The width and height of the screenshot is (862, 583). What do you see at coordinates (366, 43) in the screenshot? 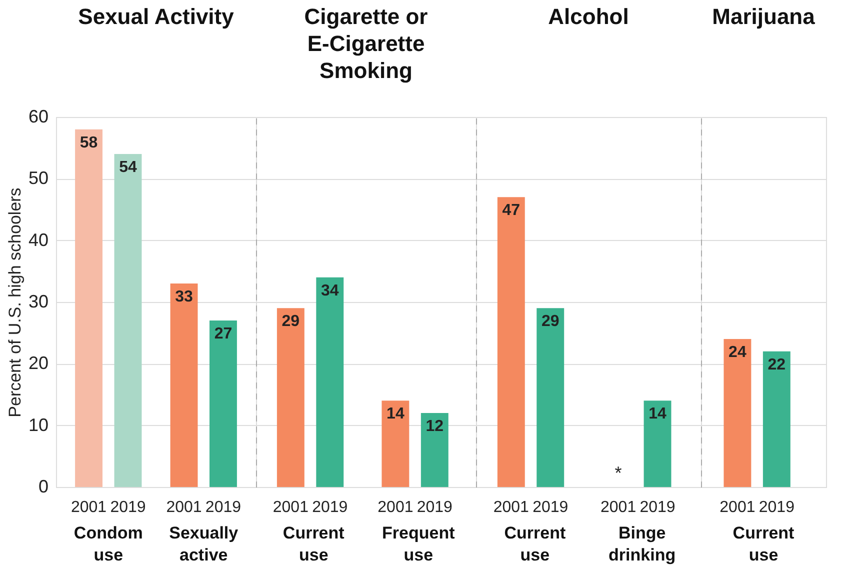
I see `chart-title: Cigarette or E-Cigarette Smoking` at bounding box center [366, 43].